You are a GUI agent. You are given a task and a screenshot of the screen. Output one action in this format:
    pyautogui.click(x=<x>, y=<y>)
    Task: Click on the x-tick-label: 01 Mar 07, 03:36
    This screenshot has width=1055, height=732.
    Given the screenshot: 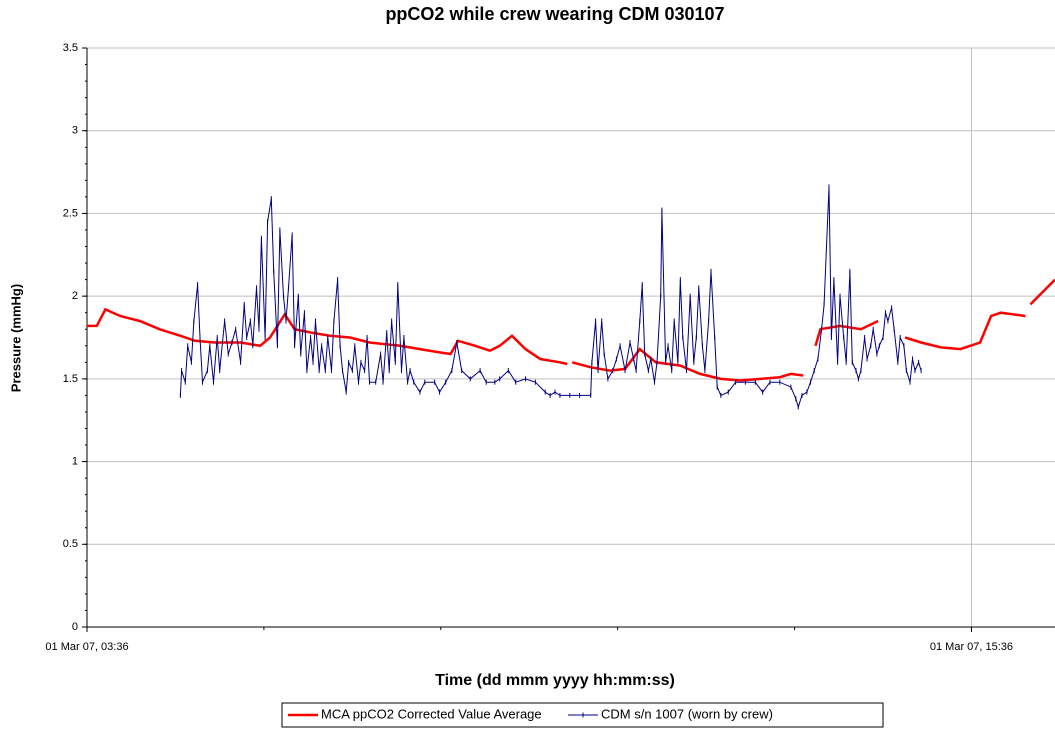 What is the action you would take?
    pyautogui.click(x=86, y=647)
    